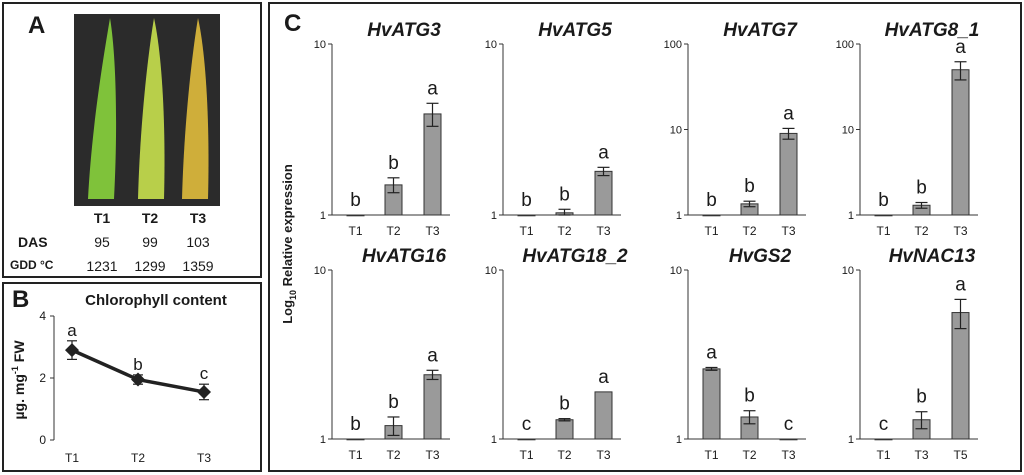  Describe the element at coordinates (150, 218) in the screenshot. I see `leaf-label-t2: T2` at that location.